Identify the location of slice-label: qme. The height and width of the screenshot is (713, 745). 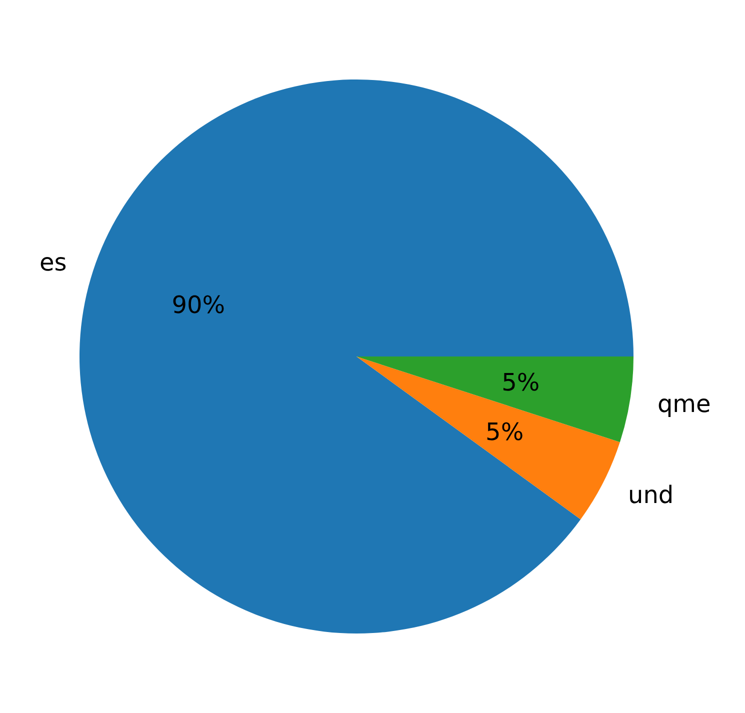
(684, 404).